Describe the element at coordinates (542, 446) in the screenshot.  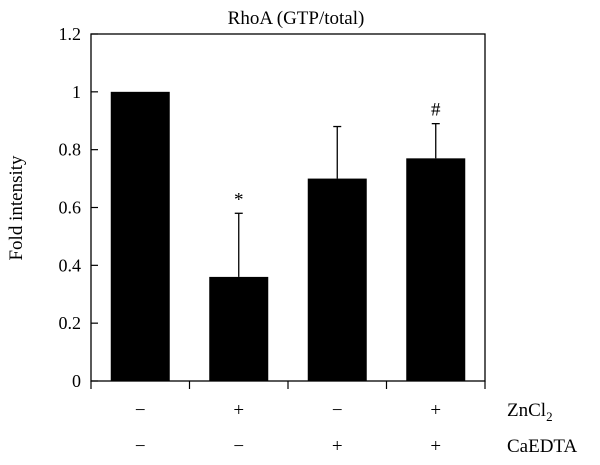
I see `condition-label: CaEDTA` at that location.